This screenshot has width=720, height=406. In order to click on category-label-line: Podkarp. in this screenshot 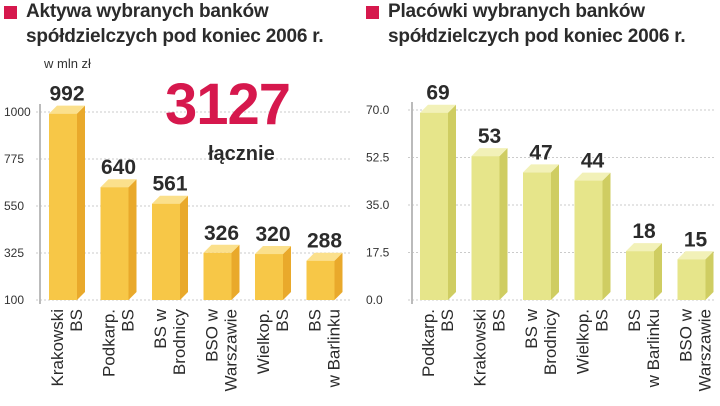, I will do `click(109, 343)`.